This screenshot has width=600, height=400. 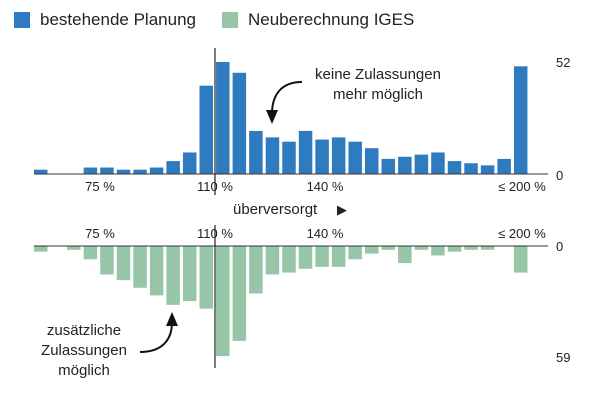 What do you see at coordinates (325, 233) in the screenshot?
I see `bottom-x-tick-label-2: 140 %` at bounding box center [325, 233].